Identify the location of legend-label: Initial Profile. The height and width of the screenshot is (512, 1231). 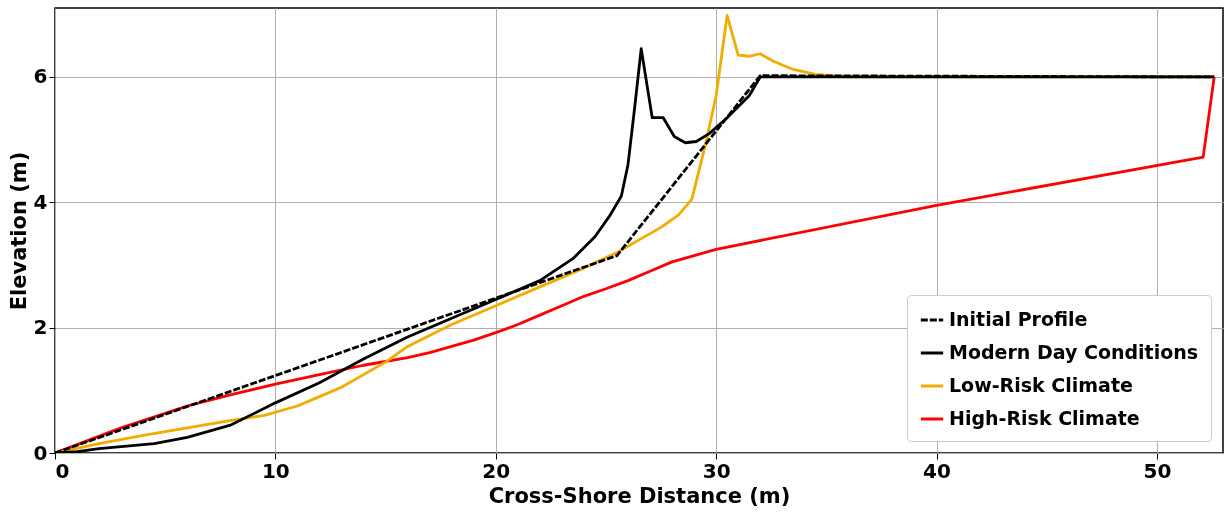
(1018, 319).